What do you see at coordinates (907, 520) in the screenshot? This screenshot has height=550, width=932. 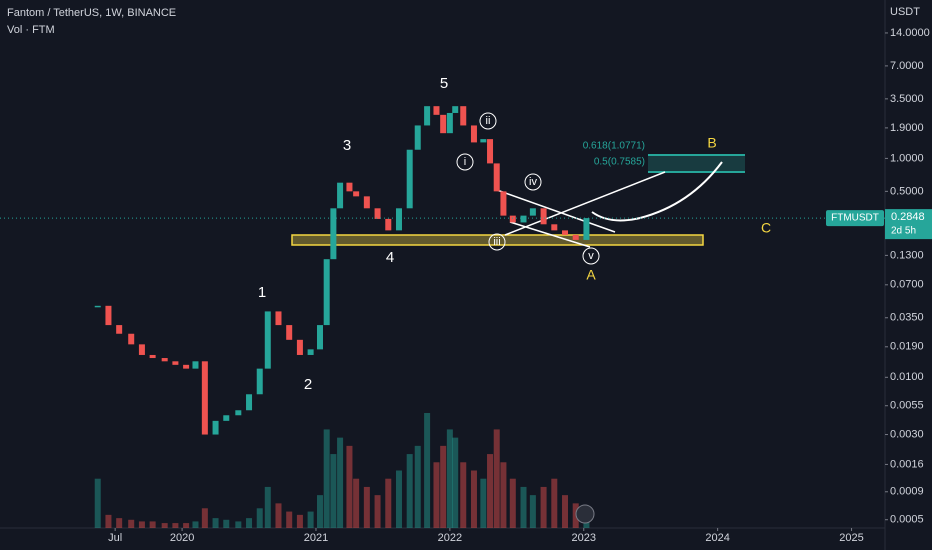 I see `y-tick-label: 0.0005` at bounding box center [907, 520].